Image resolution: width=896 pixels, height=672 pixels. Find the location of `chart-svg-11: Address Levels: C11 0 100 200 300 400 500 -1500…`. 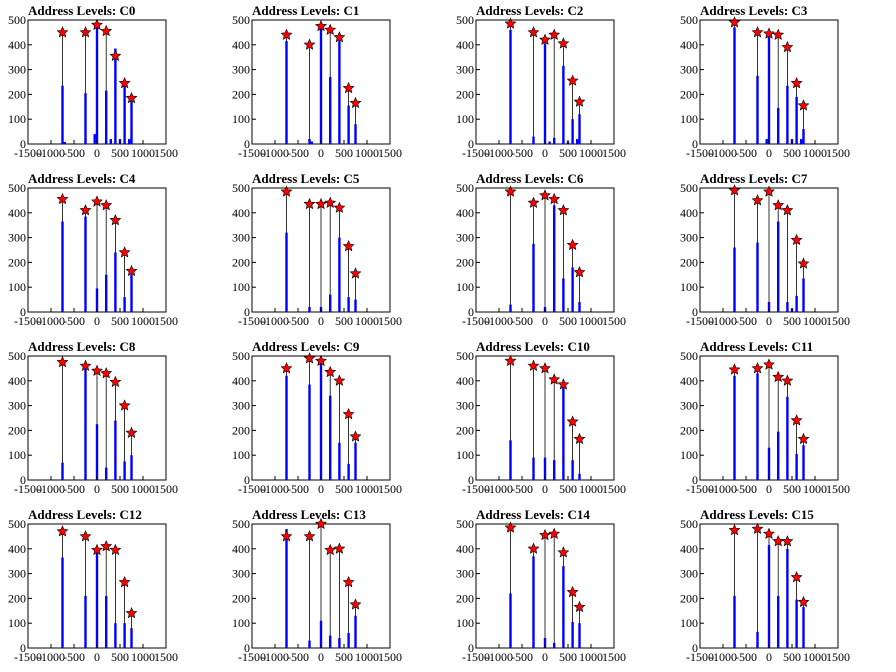

chart-svg-11: Address Levels: C11 0 100 200 300 400 500 -1500… is located at coordinates (765, 417).